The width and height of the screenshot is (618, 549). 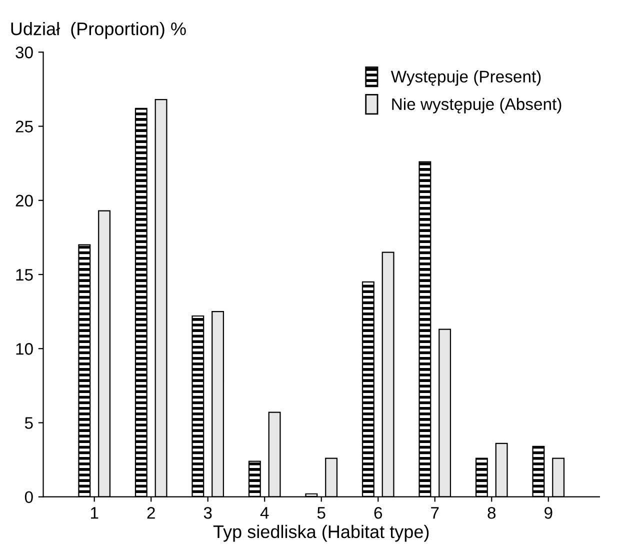 I want to click on y-tick-label: 30, so click(x=24, y=52).